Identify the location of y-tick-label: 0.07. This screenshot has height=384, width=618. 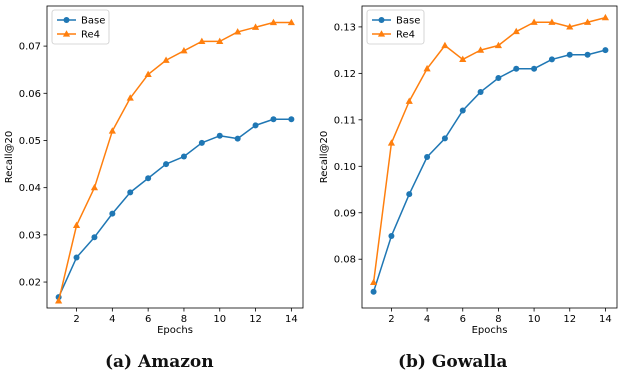
(30, 47).